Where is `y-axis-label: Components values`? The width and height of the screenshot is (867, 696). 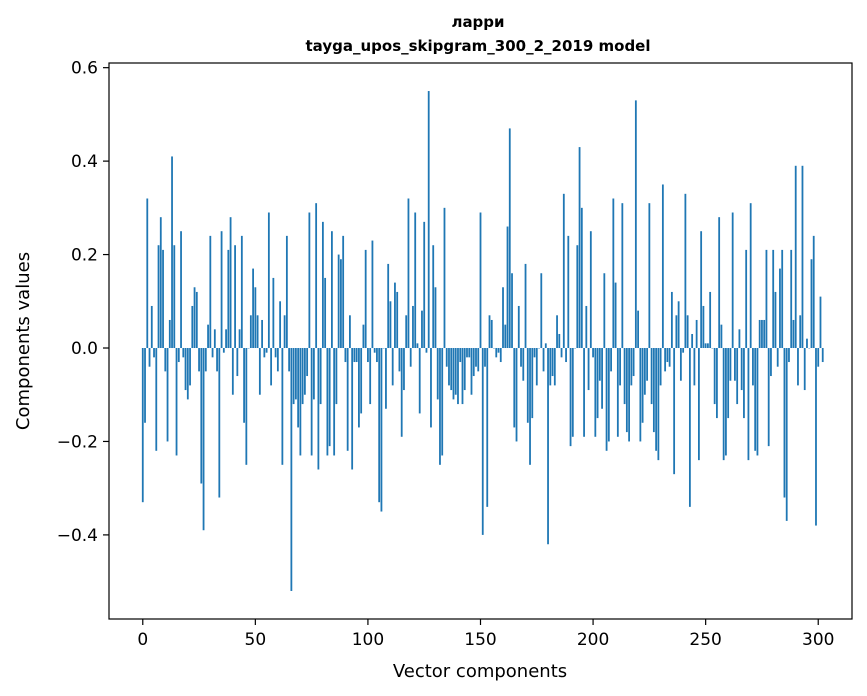
y-axis-label: Components values is located at coordinates (23, 341).